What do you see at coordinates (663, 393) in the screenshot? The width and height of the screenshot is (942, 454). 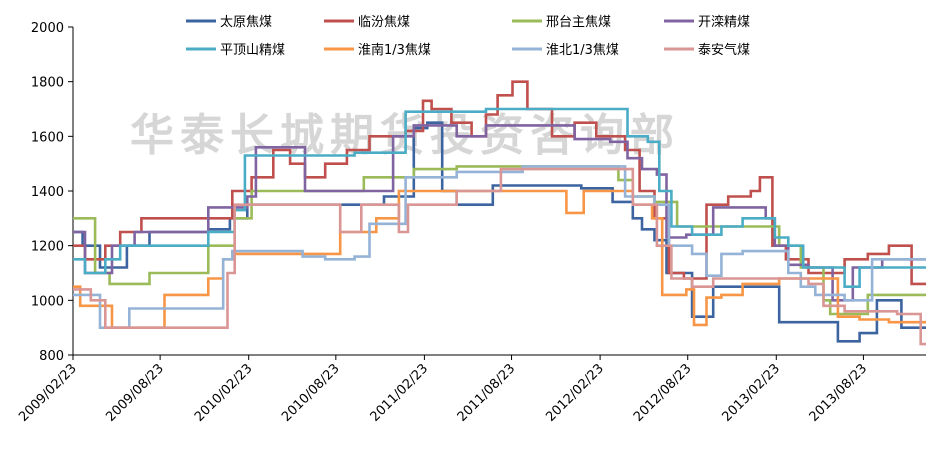 I see `x-tick-label: 2012/08/23` at bounding box center [663, 393].